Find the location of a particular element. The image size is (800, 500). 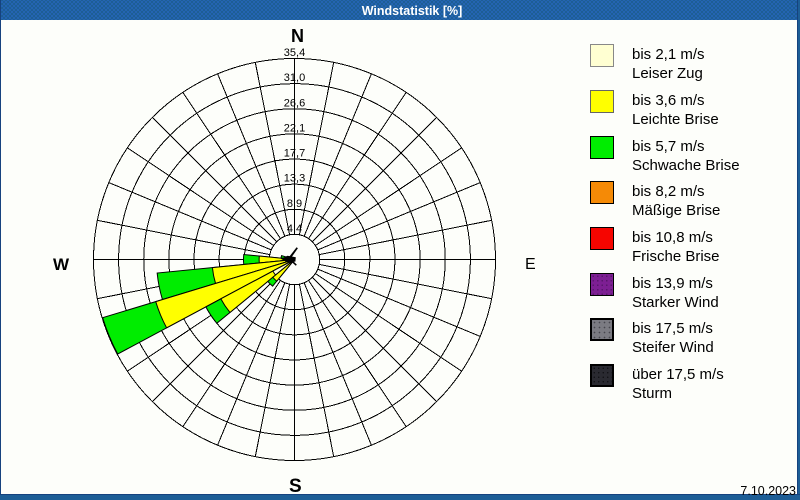

svg-text: 22,1 is located at coordinates (294, 128).